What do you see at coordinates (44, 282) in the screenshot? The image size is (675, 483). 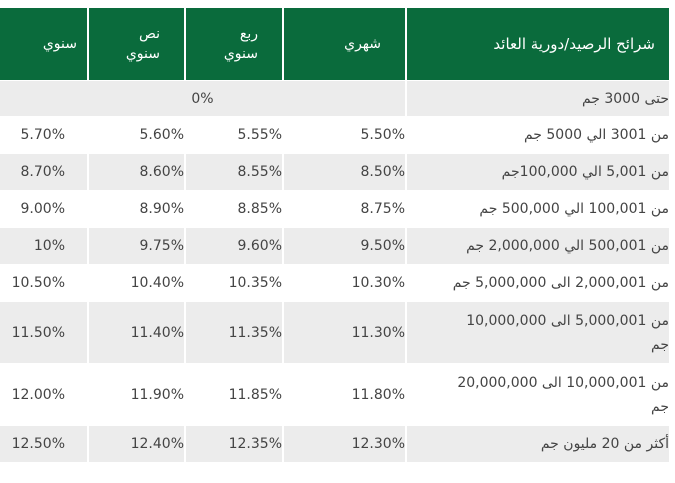 I see `annual-rate-cell: 10.50%` at bounding box center [44, 282].